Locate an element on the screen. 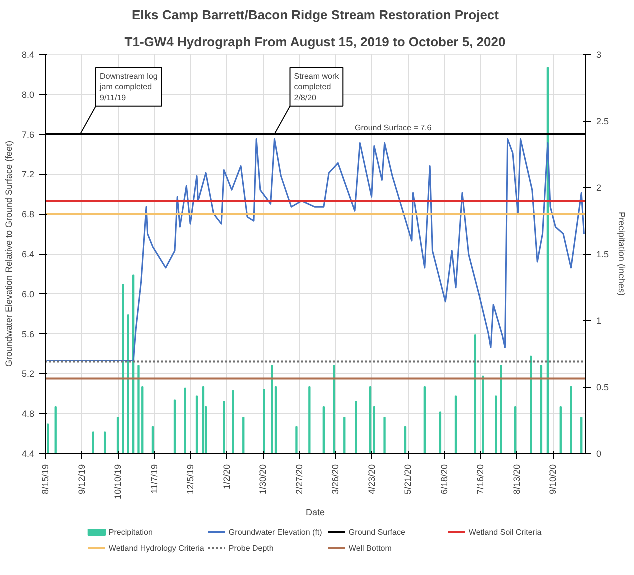 The height and width of the screenshot is (575, 634). y-tick-label: 5.2 is located at coordinates (28, 374).